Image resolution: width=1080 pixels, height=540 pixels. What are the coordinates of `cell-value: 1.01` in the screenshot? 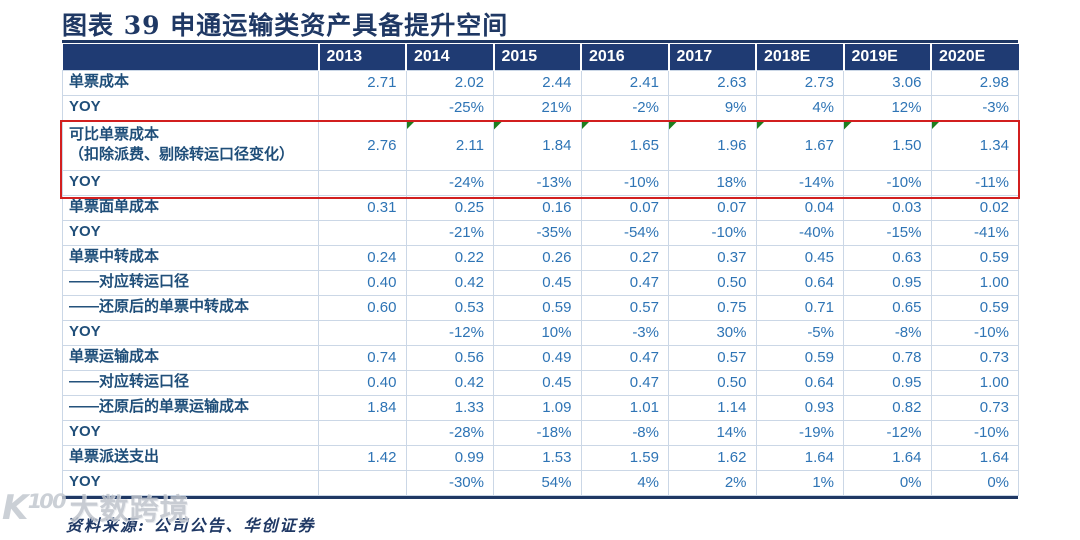 It's located at (624, 407).